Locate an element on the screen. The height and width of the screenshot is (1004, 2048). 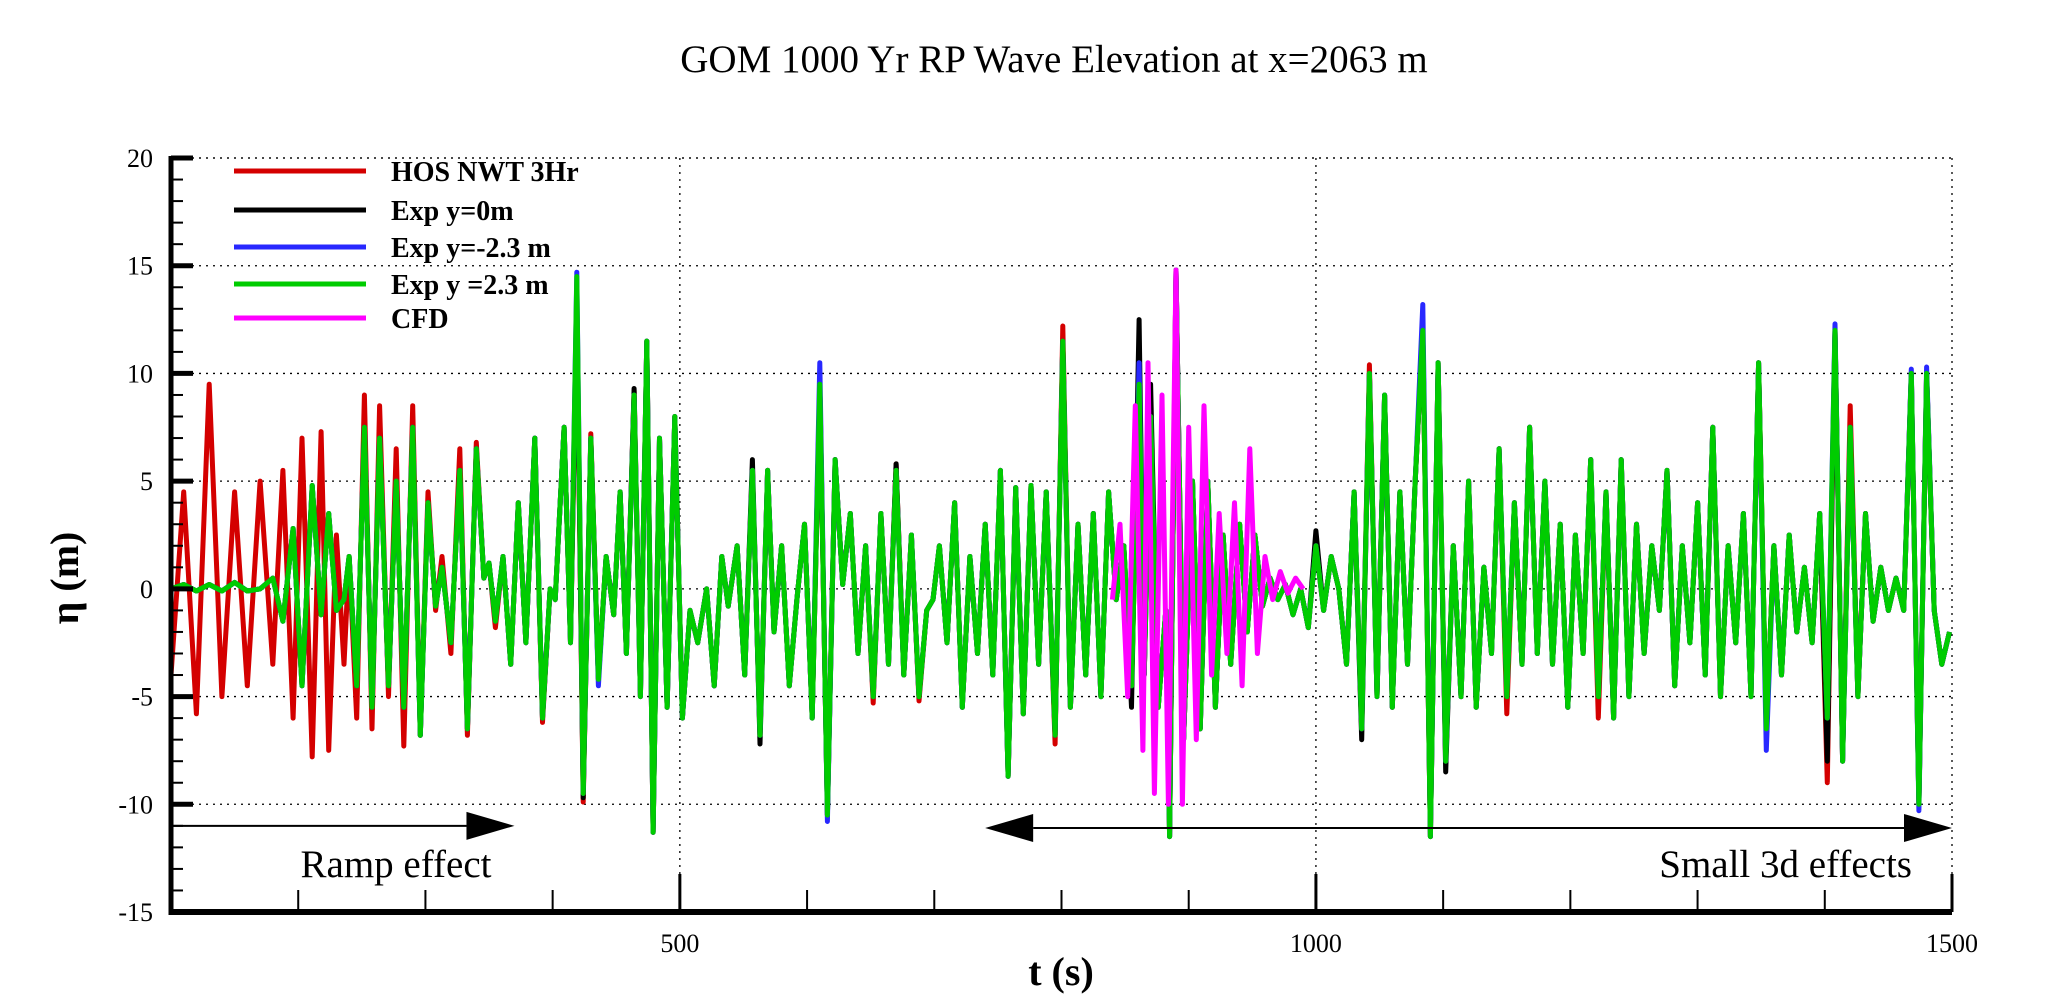
legend-label: CFD is located at coordinates (420, 319).